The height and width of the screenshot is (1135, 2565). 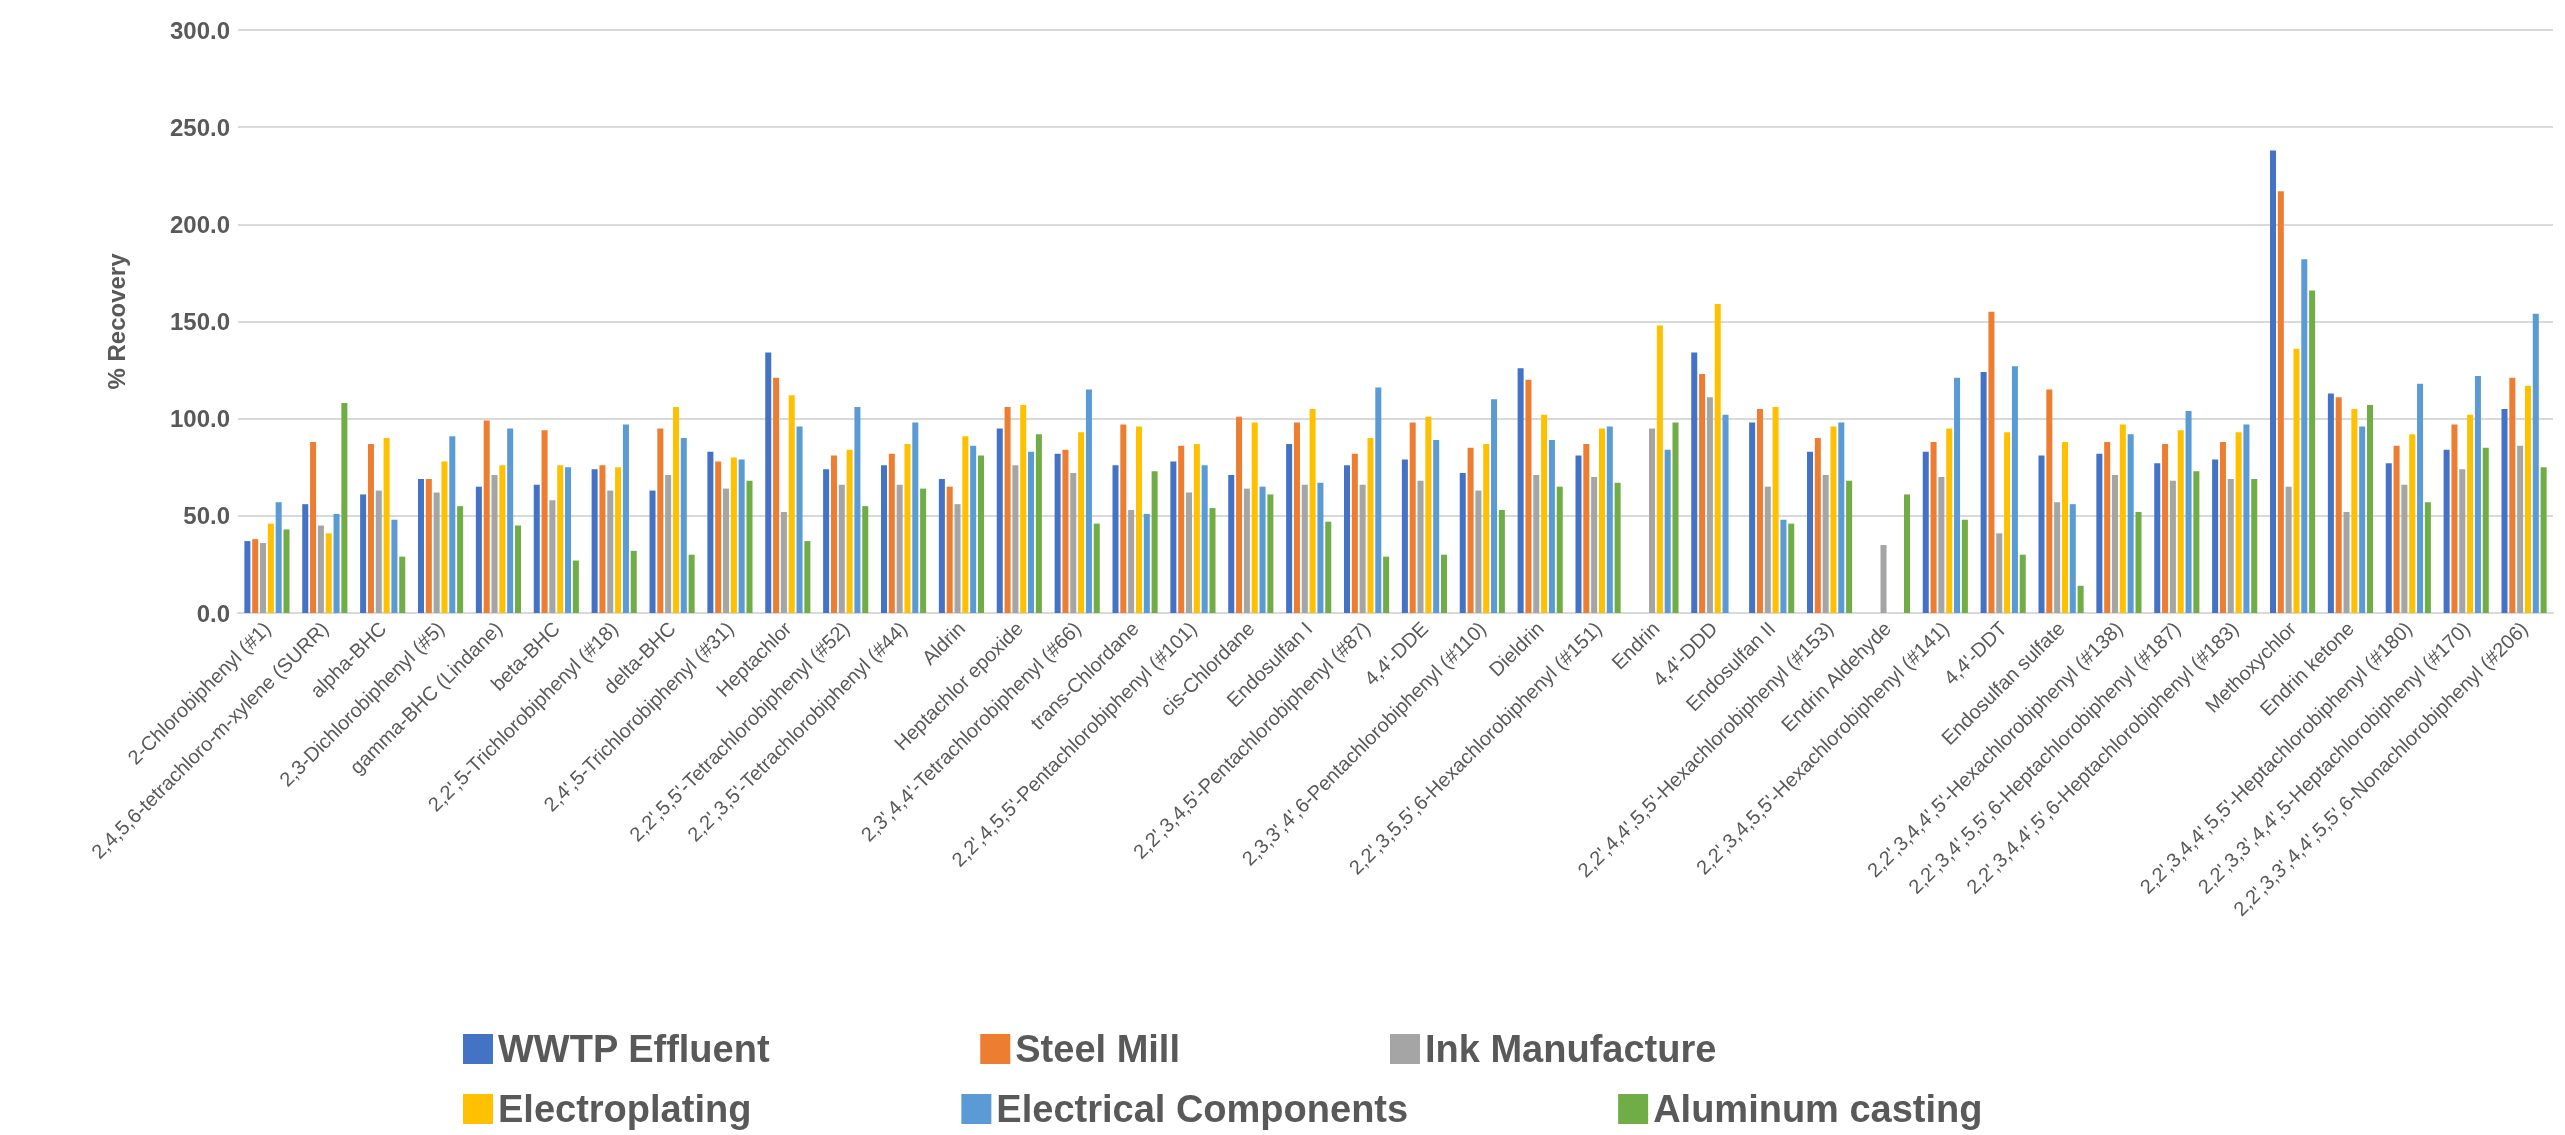 I want to click on legend-label: Electrical Components, so click(x=1202, y=1109).